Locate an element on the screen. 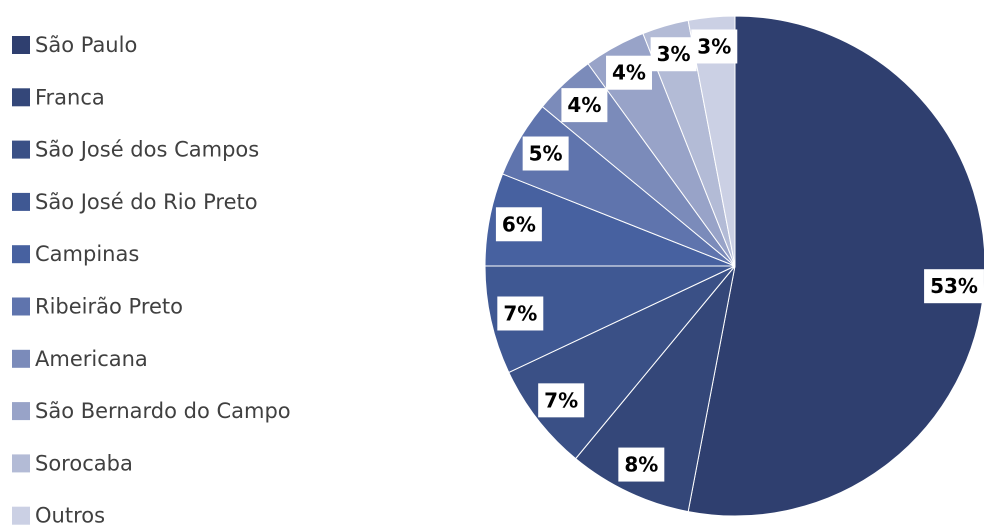 The image size is (984, 529). data-label: 53% is located at coordinates (954, 286).